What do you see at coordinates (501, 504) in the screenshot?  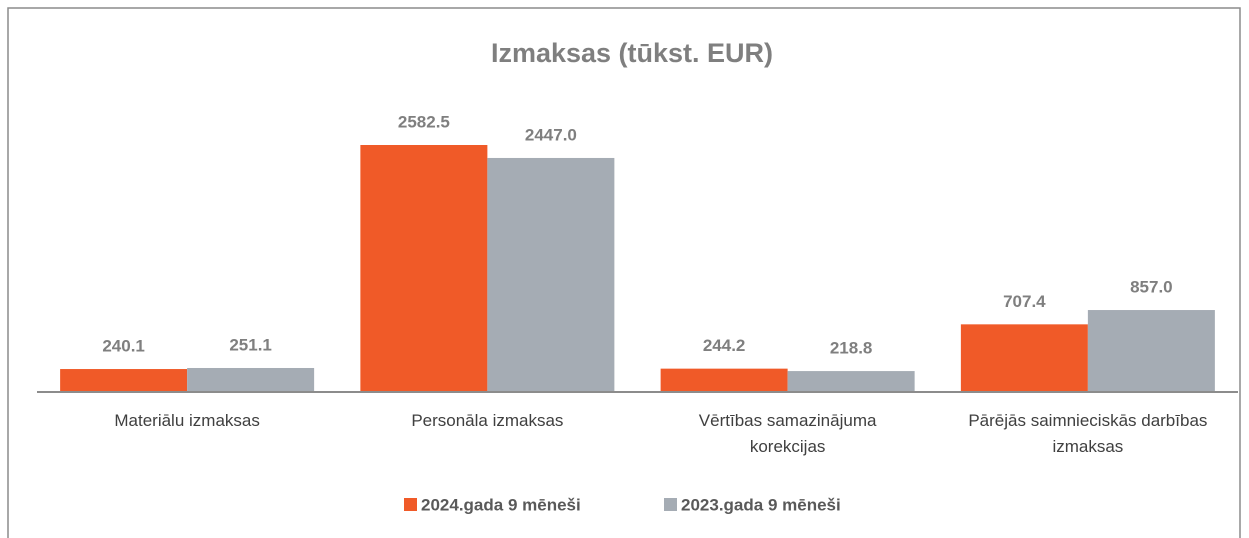 I see `legend-label: 2024.gada 9 mēneši` at bounding box center [501, 504].